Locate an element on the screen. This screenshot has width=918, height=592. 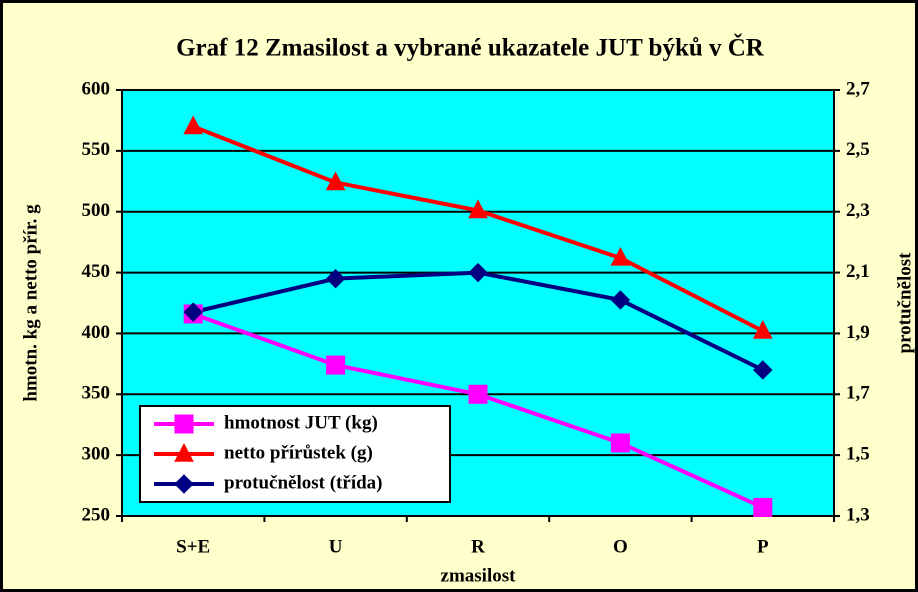
y2-tick-label: 2,3 is located at coordinates (858, 210).